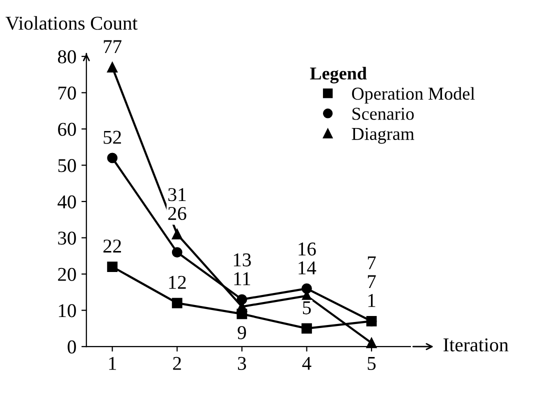 Image resolution: width=540 pixels, height=403 pixels. I want to click on data-label: 11, so click(242, 279).